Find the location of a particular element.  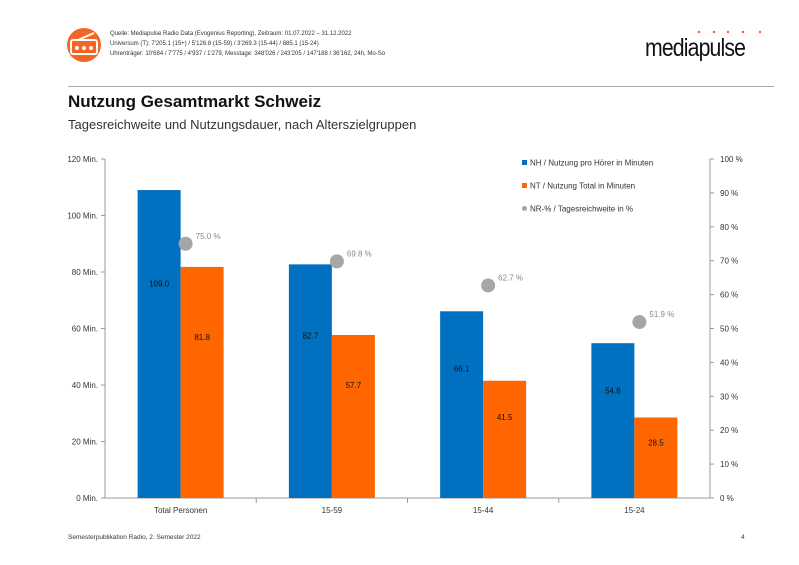

page-title: Nutzung Gesamtmarkt Schweiz is located at coordinates (195, 101).